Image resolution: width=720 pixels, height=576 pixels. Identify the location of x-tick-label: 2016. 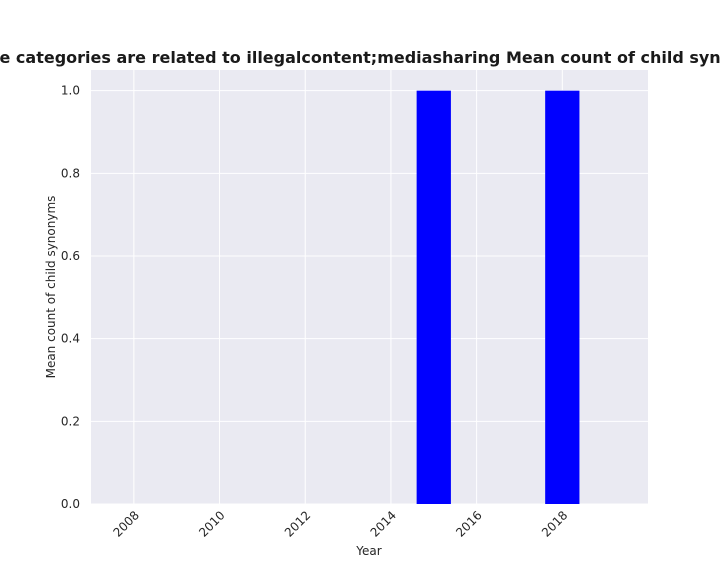
(468, 523).